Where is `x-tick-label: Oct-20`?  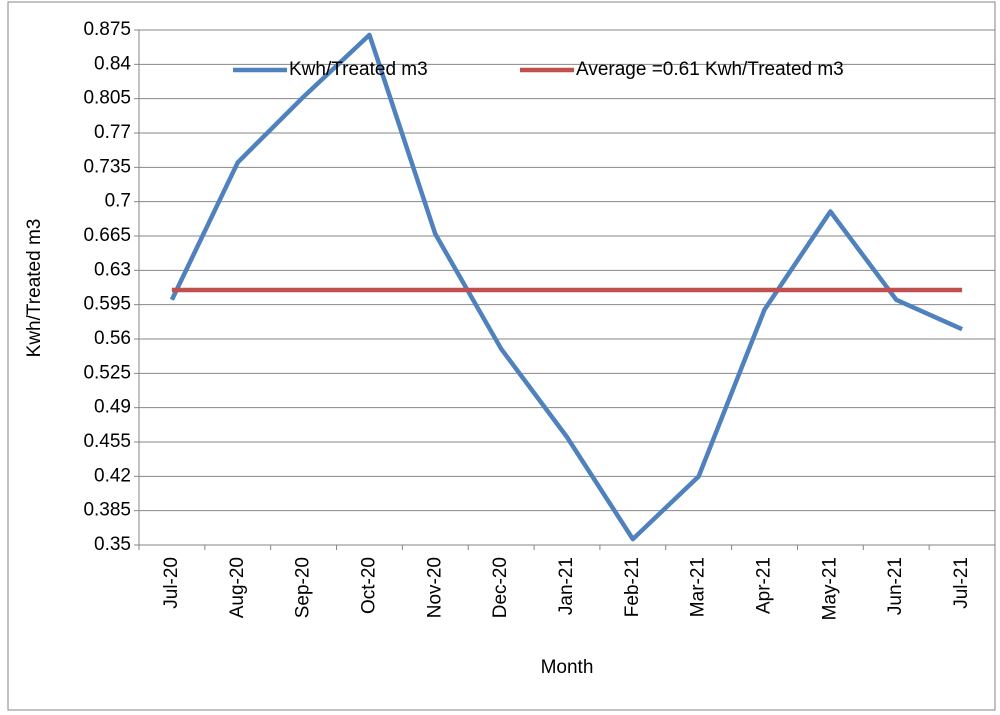
x-tick-label: Oct-20 is located at coordinates (368, 585).